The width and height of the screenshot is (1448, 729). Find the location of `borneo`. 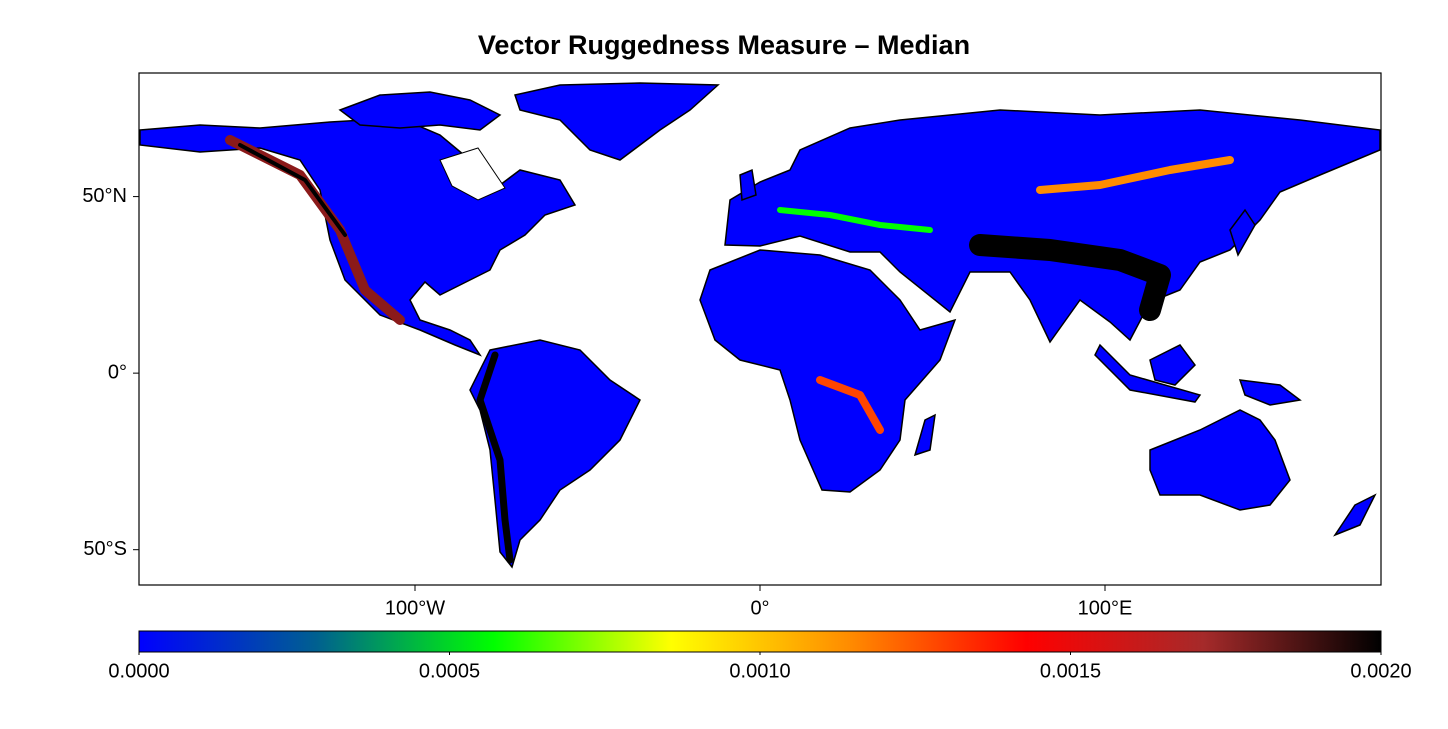

borneo is located at coordinates (1172, 365).